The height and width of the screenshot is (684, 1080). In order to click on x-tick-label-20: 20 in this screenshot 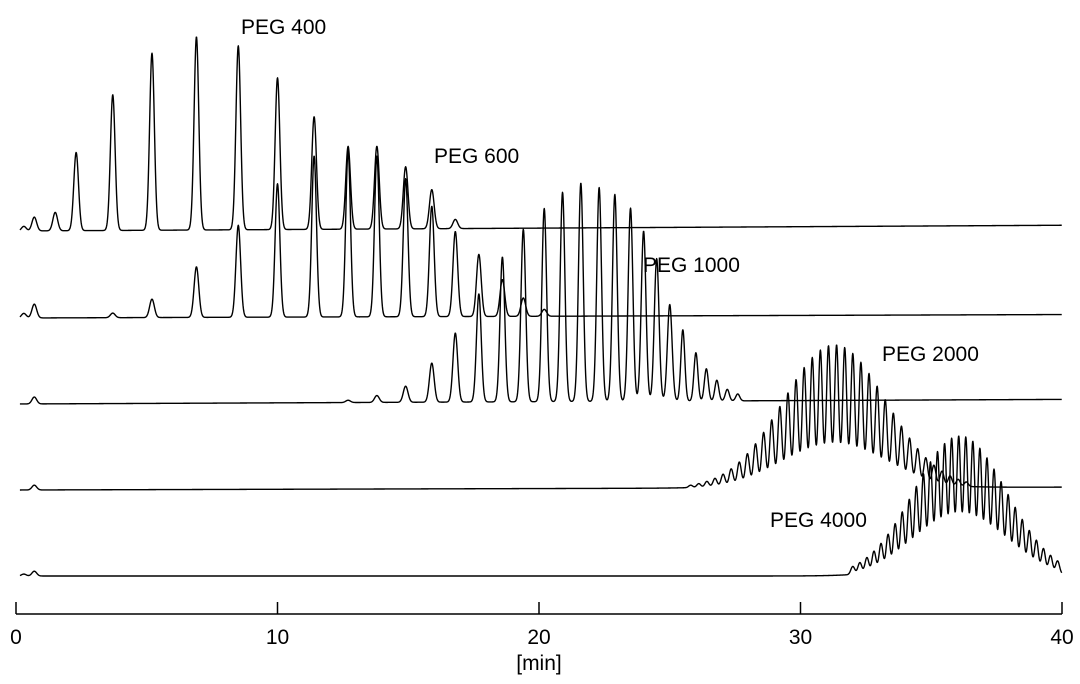, I will do `click(538, 637)`.